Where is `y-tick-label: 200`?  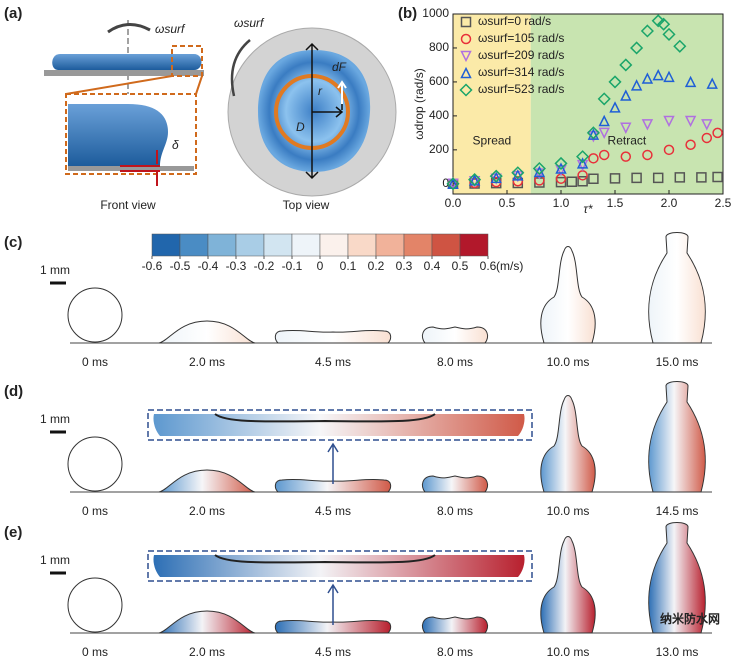
y-tick-label: 200 is located at coordinates (439, 149).